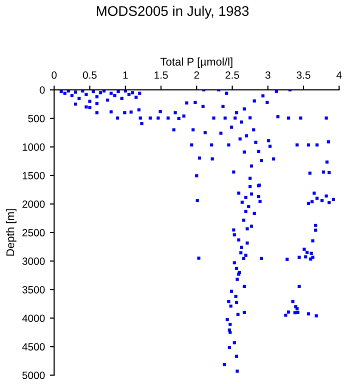 The height and width of the screenshot is (384, 345). Describe the element at coordinates (89, 75) in the screenshot. I see `x-tick-label: 0.5` at that location.